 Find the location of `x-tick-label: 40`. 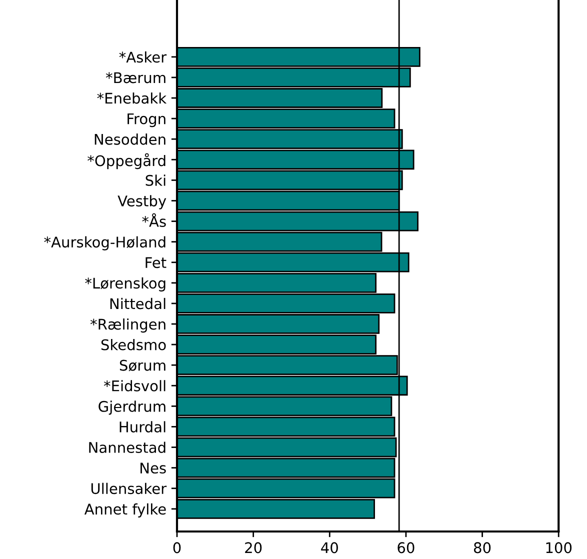

x-tick-label: 40 is located at coordinates (329, 548).